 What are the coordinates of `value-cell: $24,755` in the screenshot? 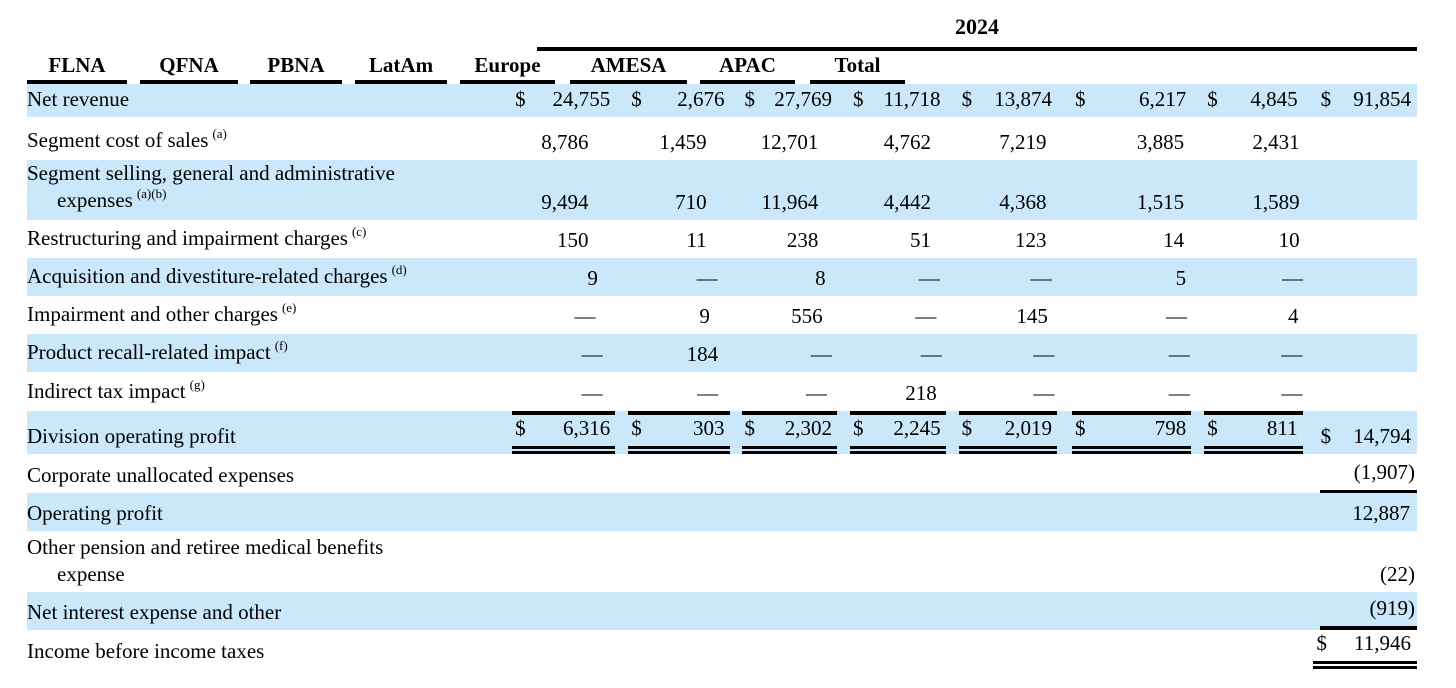 It's located at (563, 100).